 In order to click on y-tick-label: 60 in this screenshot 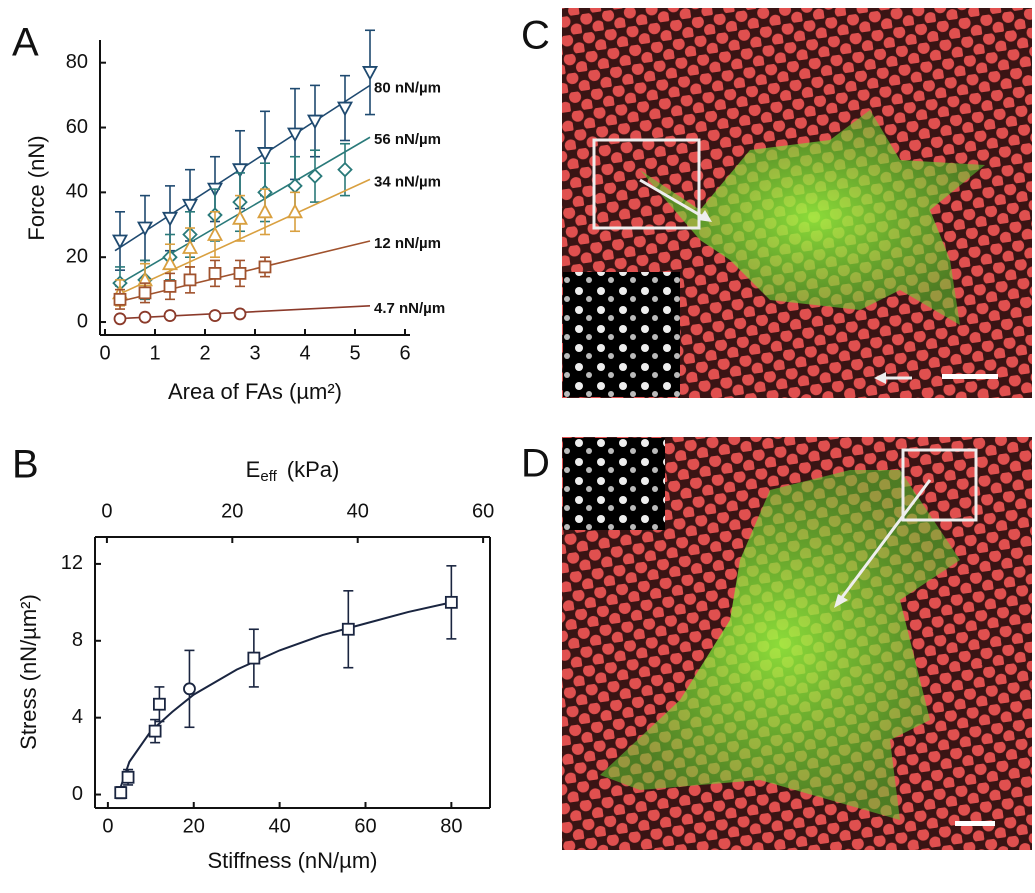, I will do `click(77, 127)`.